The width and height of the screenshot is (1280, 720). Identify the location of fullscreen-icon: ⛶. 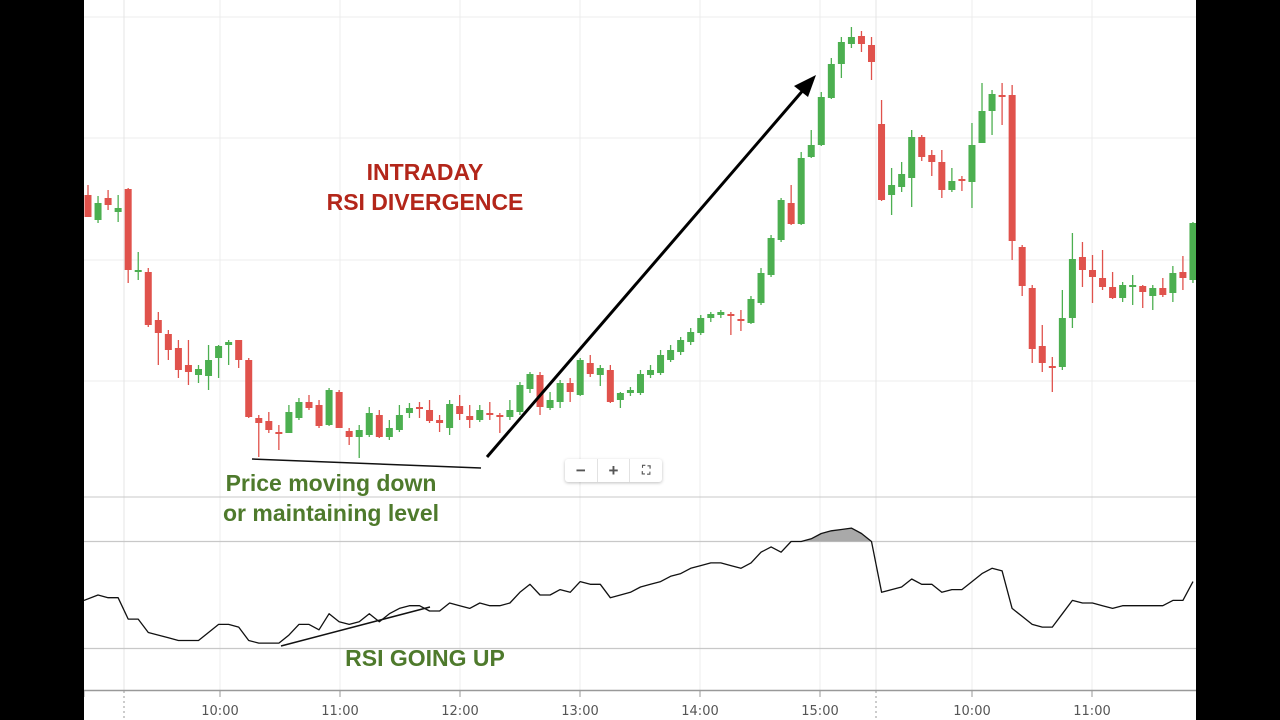
(646, 470).